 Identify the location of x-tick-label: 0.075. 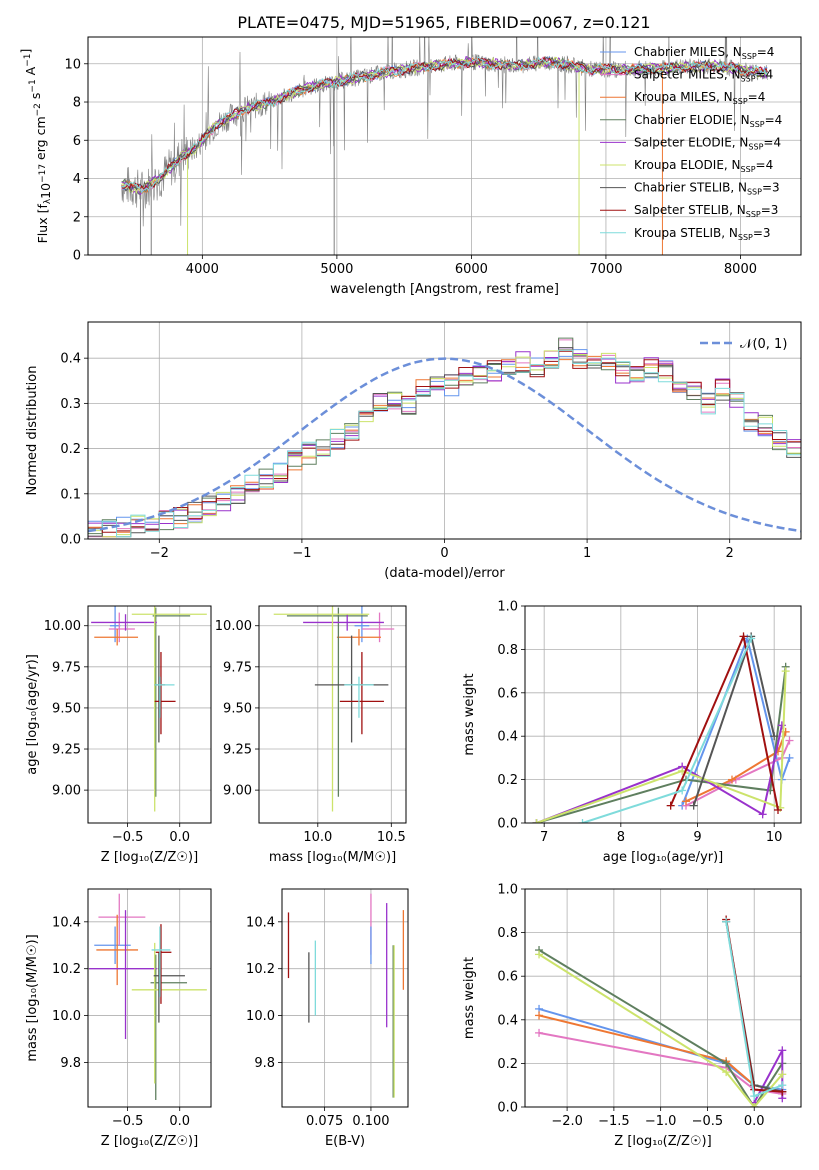
(324, 1121).